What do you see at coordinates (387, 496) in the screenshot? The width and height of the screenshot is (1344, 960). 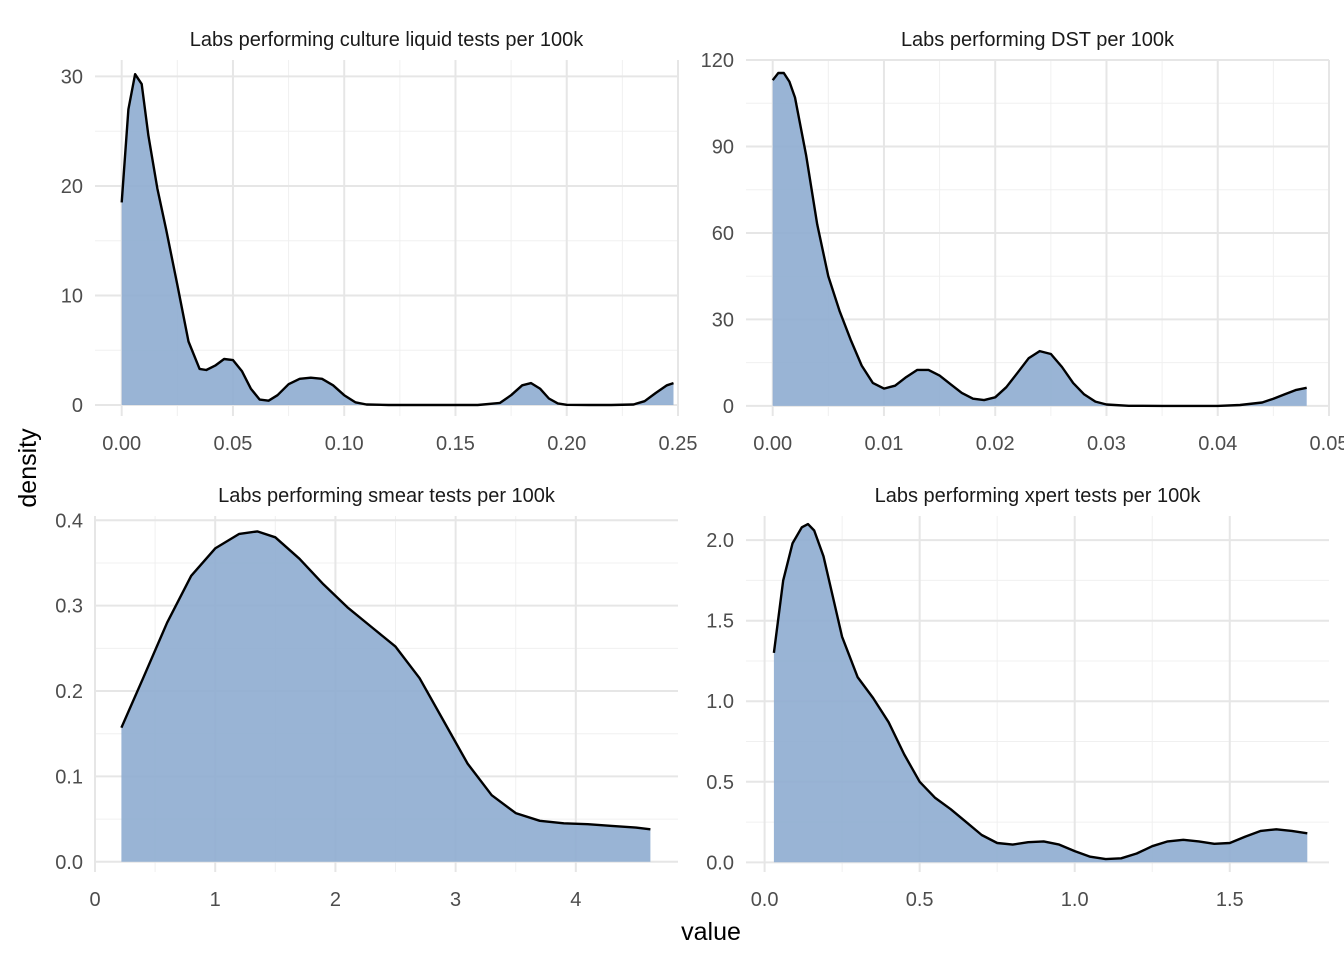 I see `facet-title: Labs performing smear tests per 100k` at bounding box center [387, 496].